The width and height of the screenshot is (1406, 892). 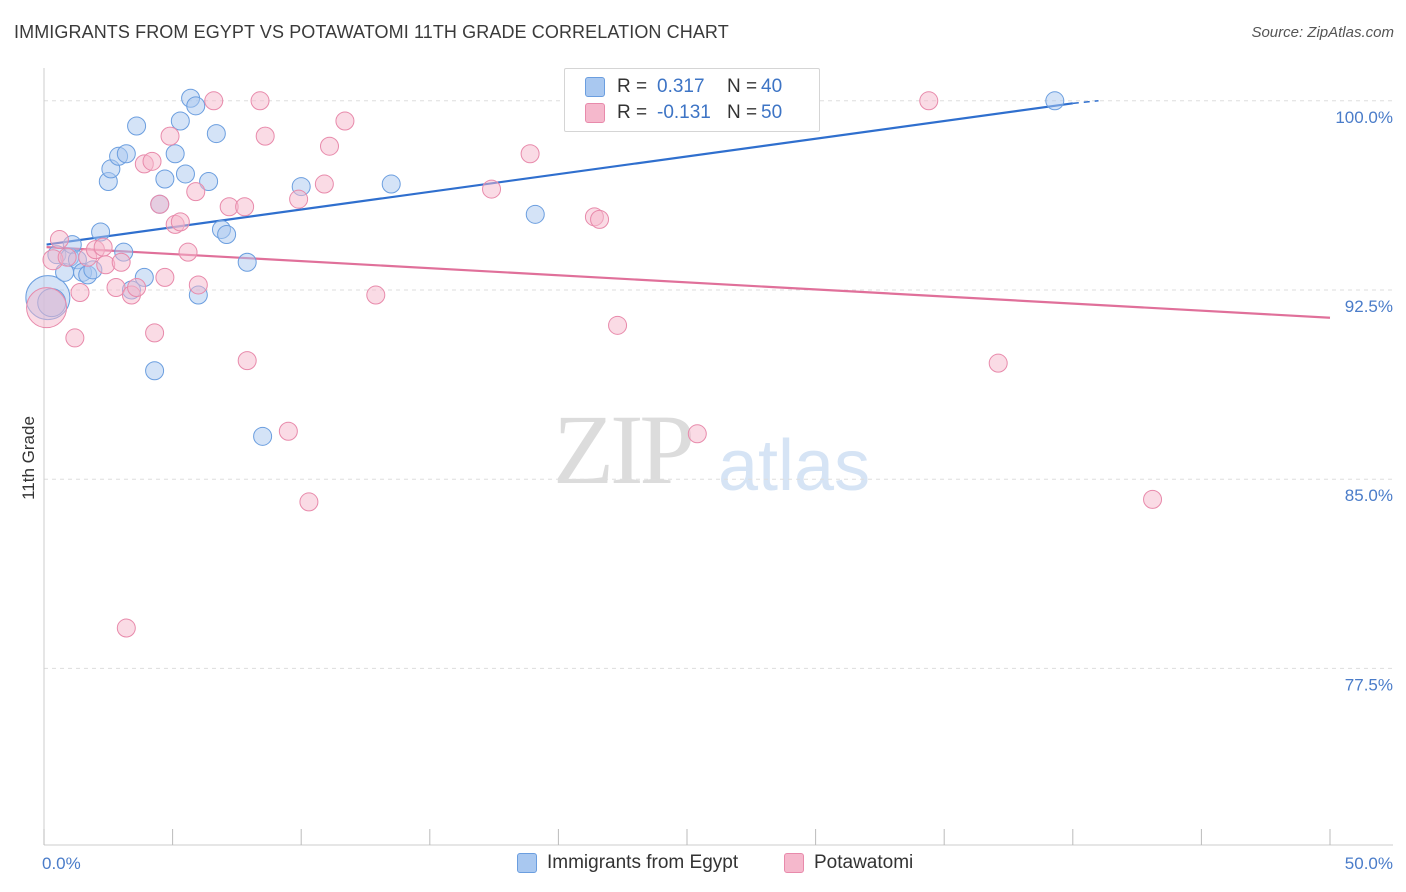 I want to click on watermark-atlas: atlas, so click(x=794, y=466).